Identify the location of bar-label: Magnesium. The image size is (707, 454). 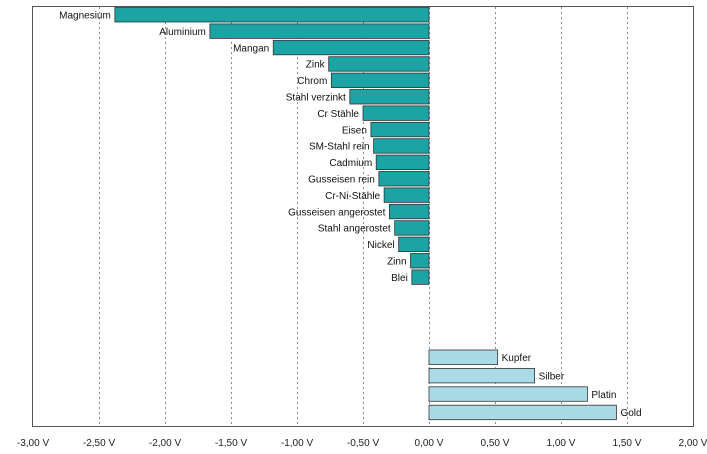
(85, 16).